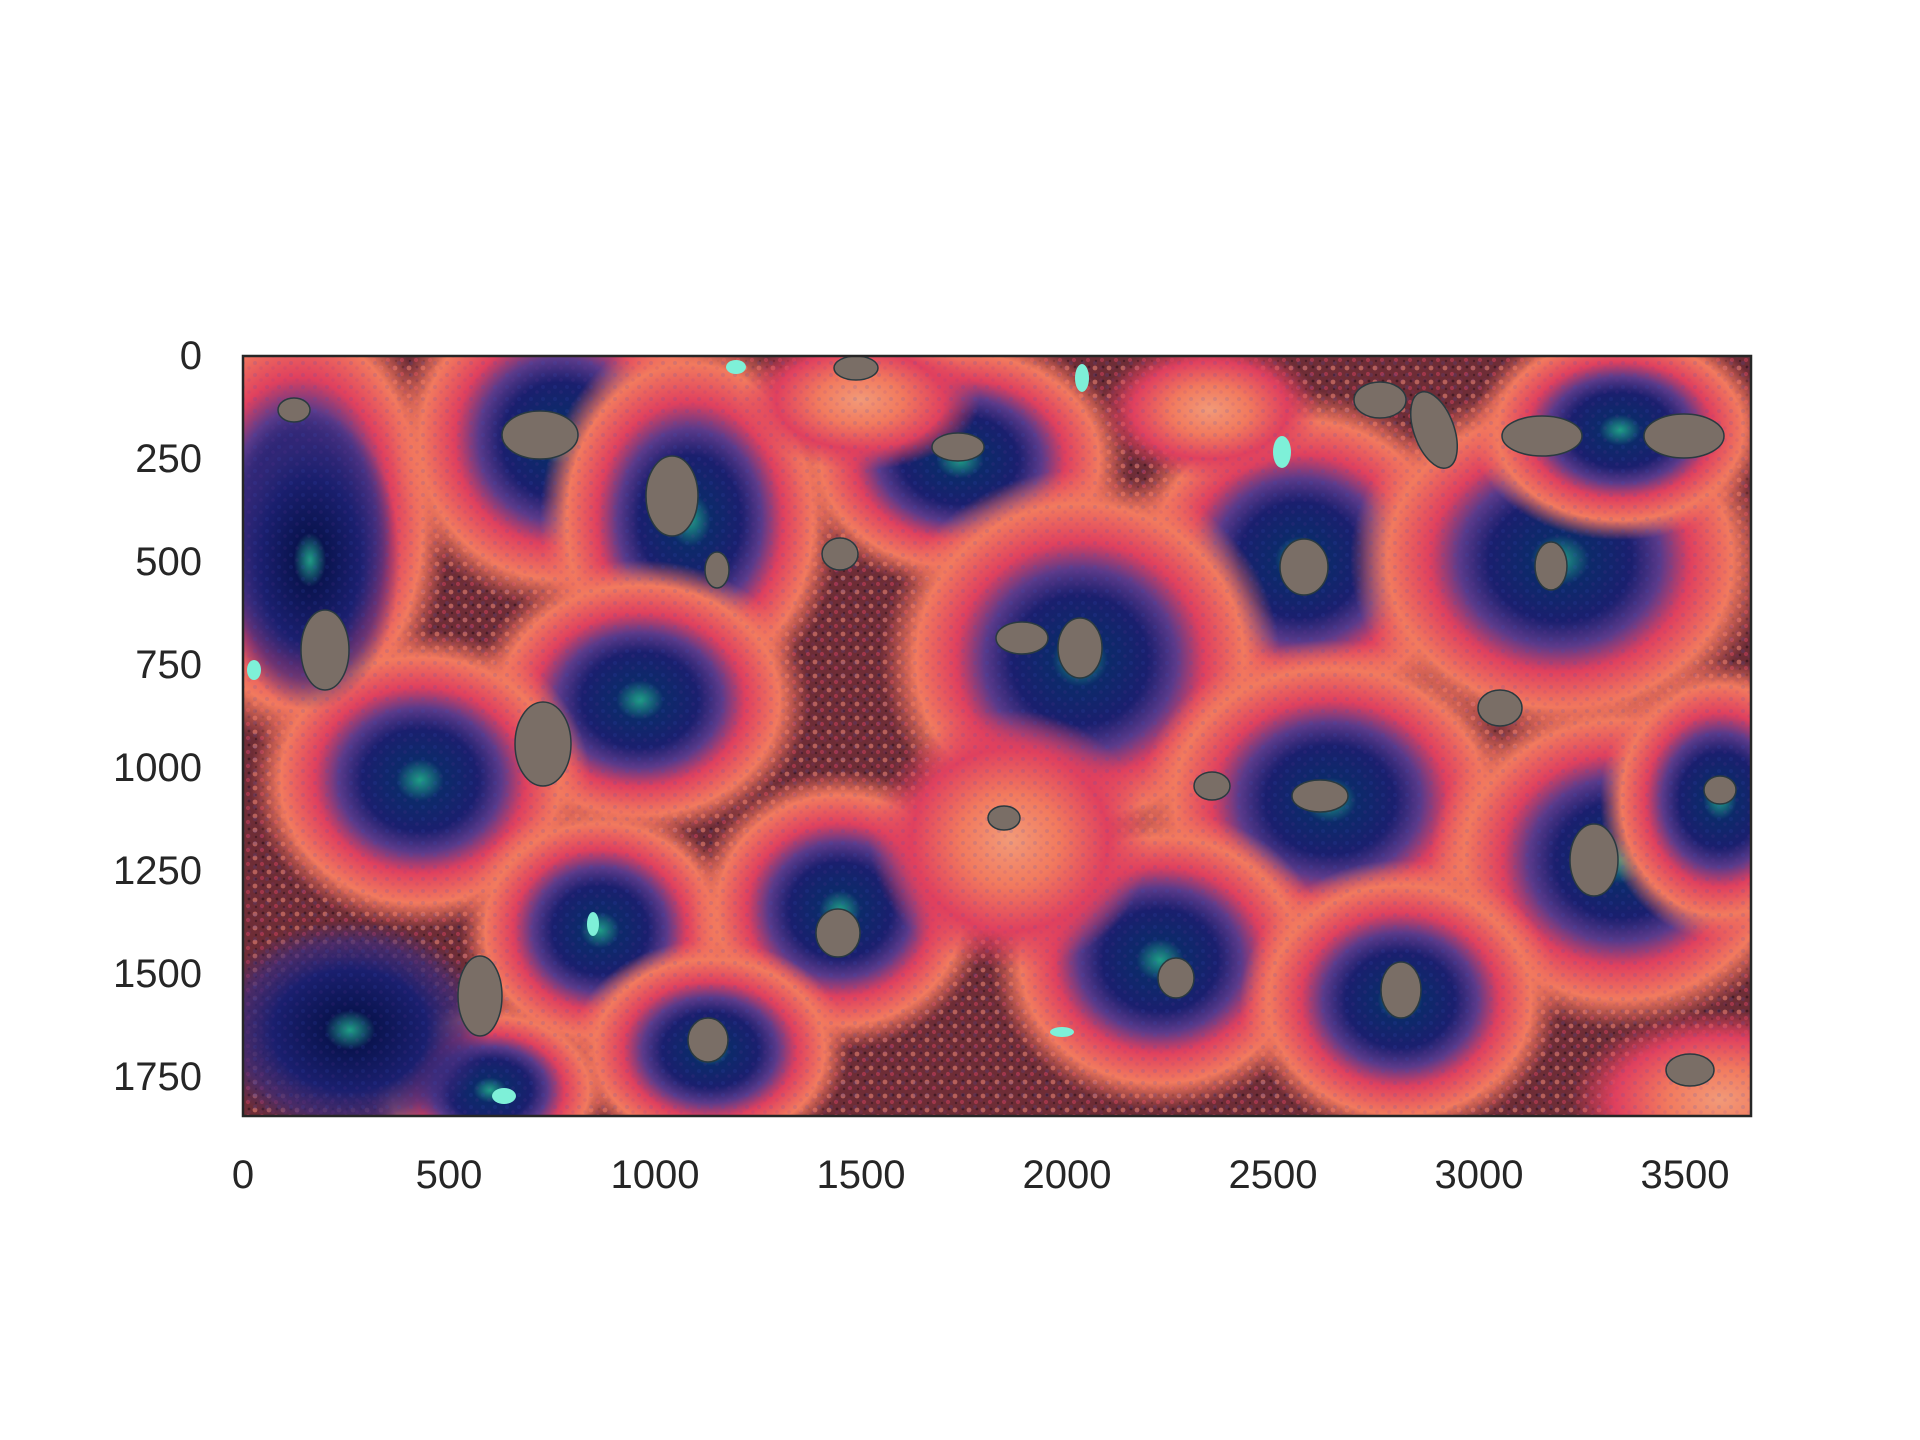 The height and width of the screenshot is (1440, 1920). I want to click on x-tick-label: 0, so click(243, 1175).